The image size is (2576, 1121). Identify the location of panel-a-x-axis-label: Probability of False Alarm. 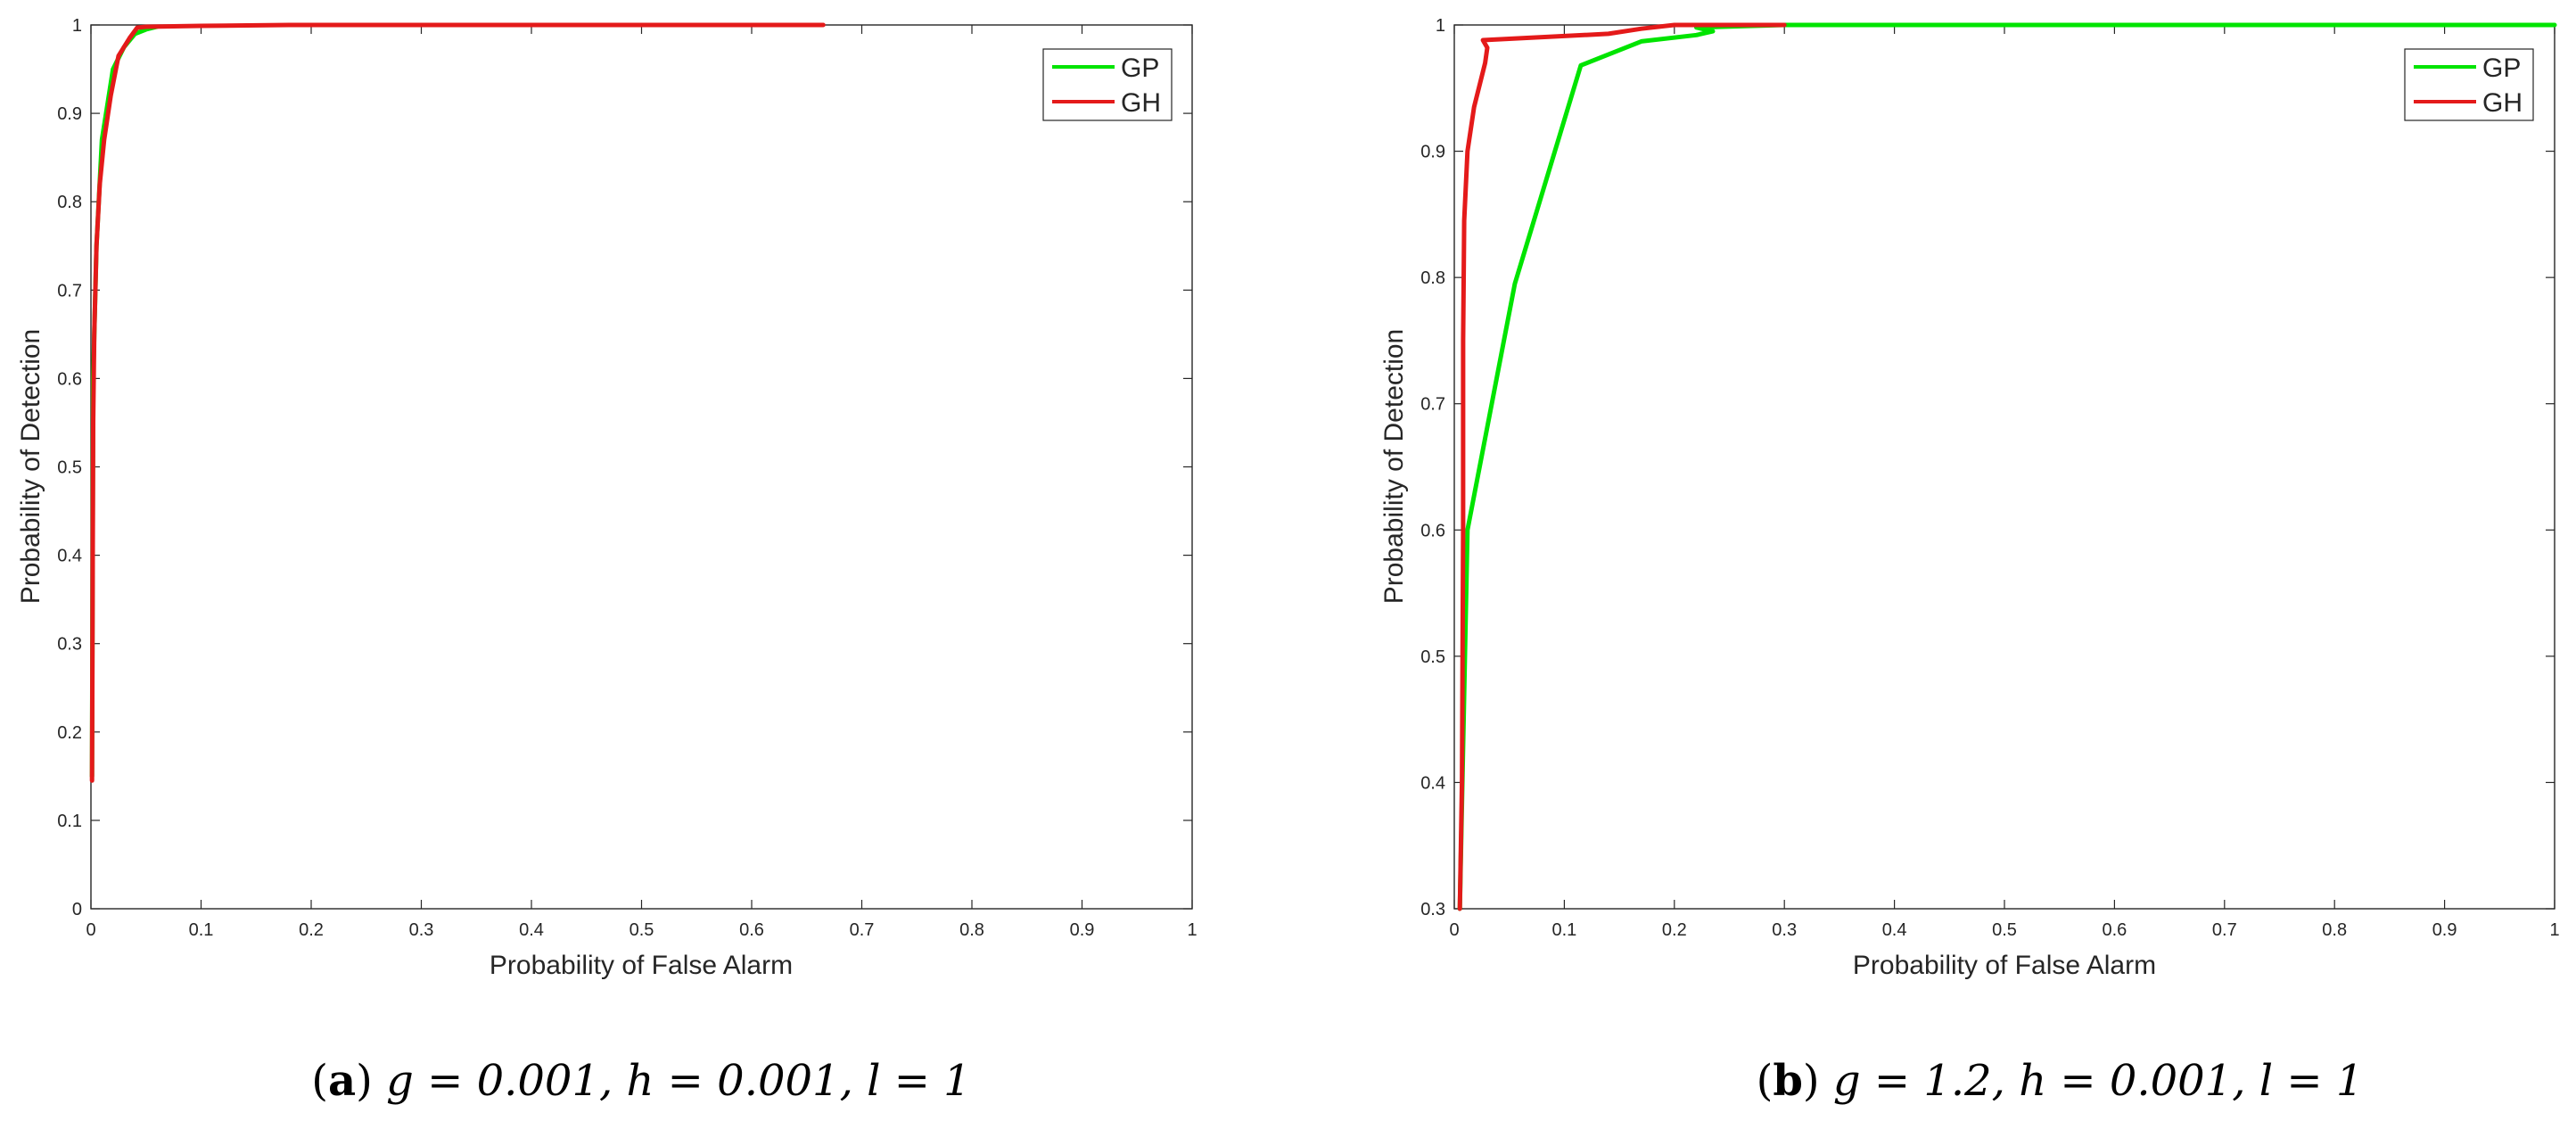
(641, 965).